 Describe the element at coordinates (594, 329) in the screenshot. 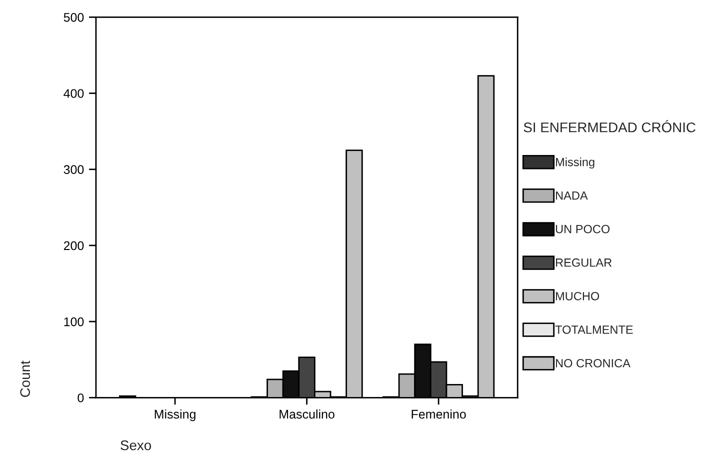

I see `legend-label: TOTALMENTE` at that location.